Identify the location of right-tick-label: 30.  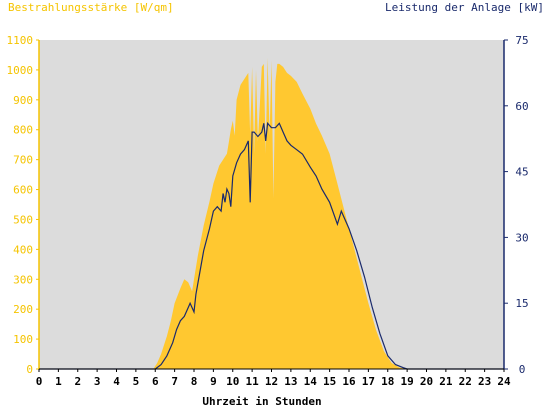
(521, 237).